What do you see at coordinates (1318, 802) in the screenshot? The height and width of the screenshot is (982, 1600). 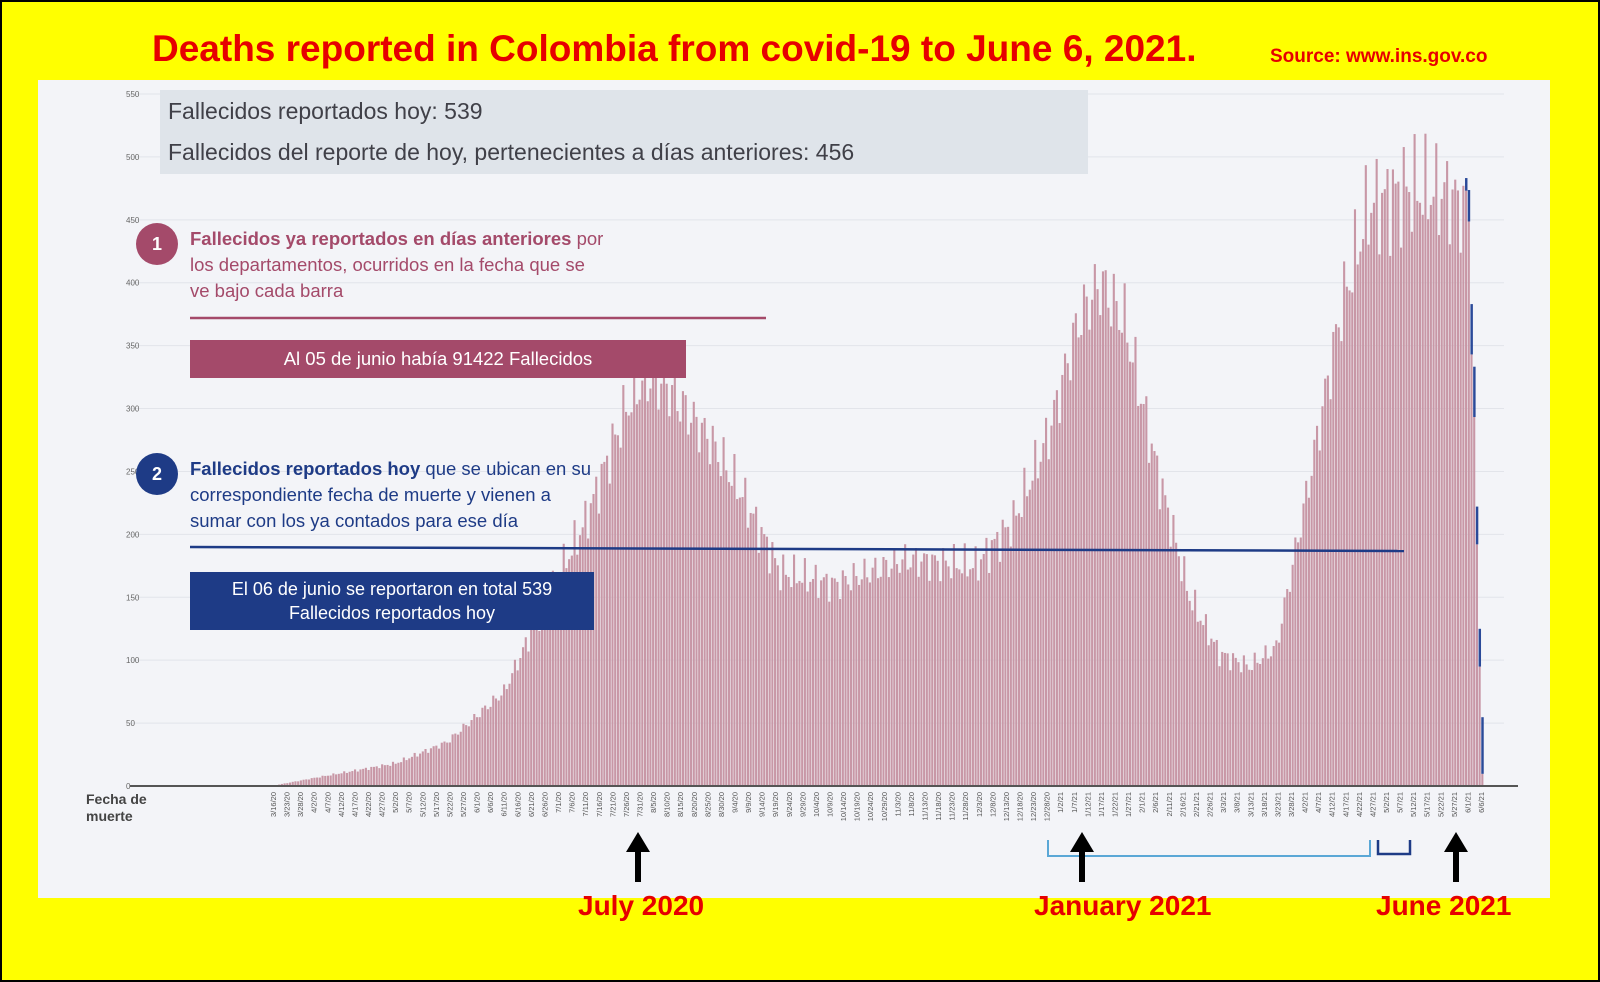 I see `x-tick-label: 4/7/21` at bounding box center [1318, 802].